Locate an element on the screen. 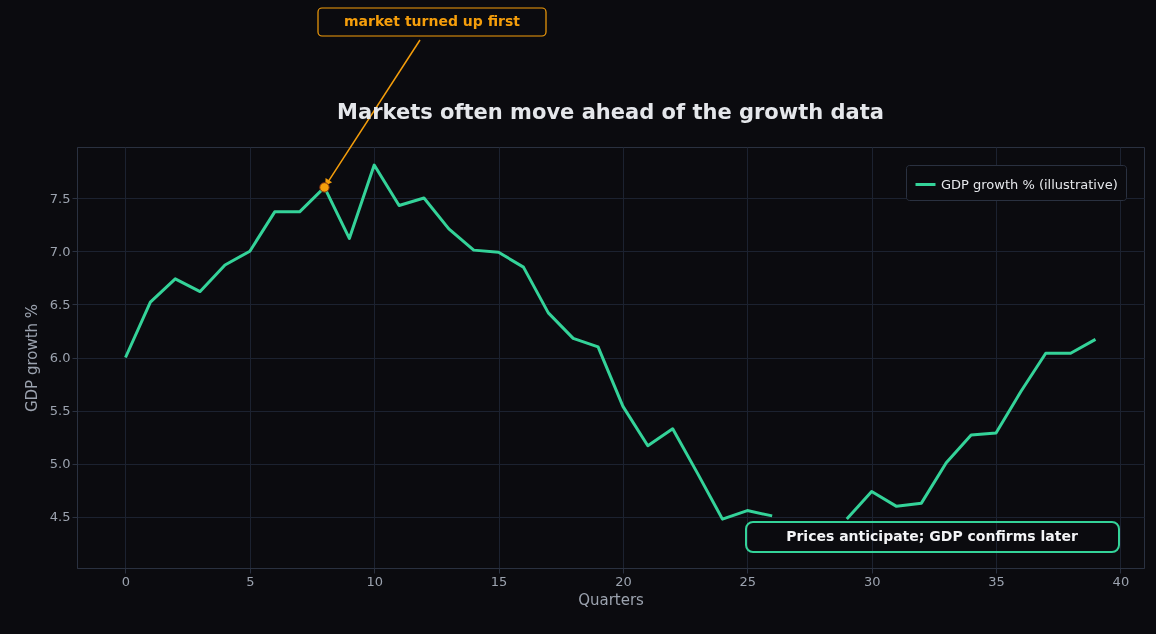 The height and width of the screenshot is (634, 1156). y-axis-title: GDP growth % is located at coordinates (31, 358).